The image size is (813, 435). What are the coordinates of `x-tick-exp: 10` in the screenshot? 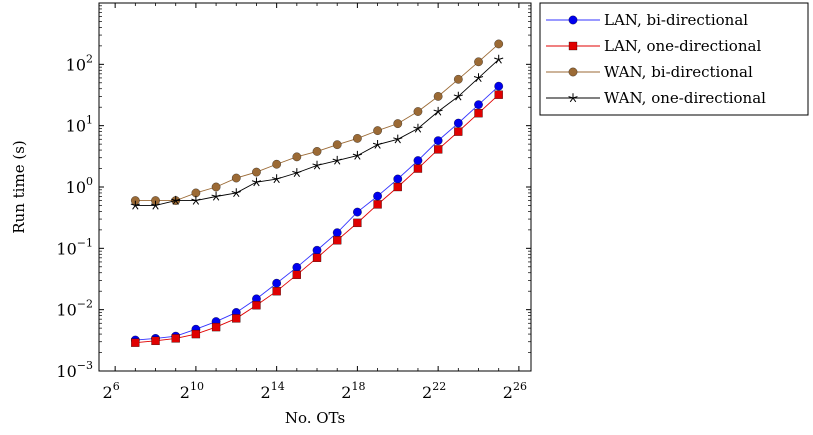 It's located at (197, 386).